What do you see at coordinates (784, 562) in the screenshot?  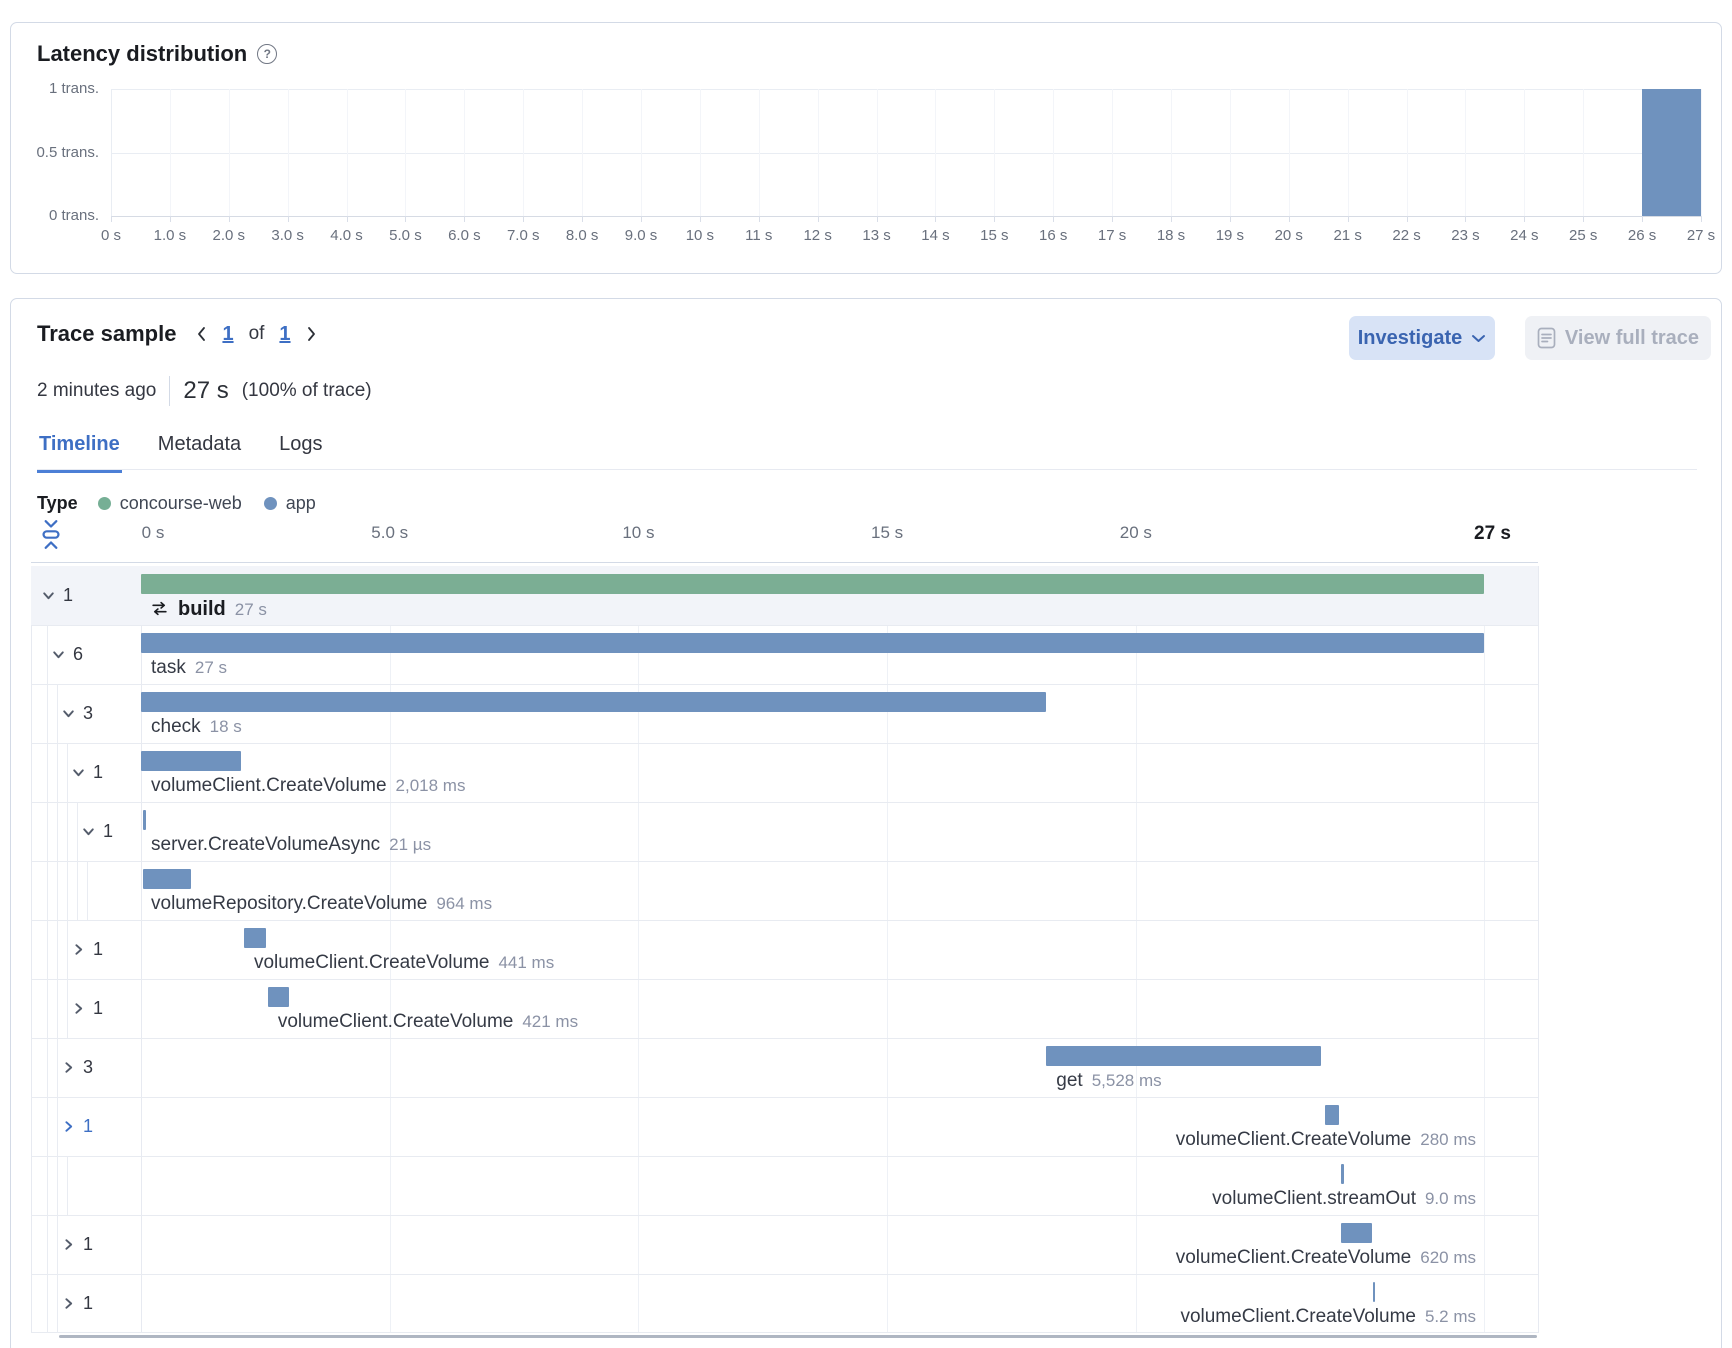 I see `axis-divider` at bounding box center [784, 562].